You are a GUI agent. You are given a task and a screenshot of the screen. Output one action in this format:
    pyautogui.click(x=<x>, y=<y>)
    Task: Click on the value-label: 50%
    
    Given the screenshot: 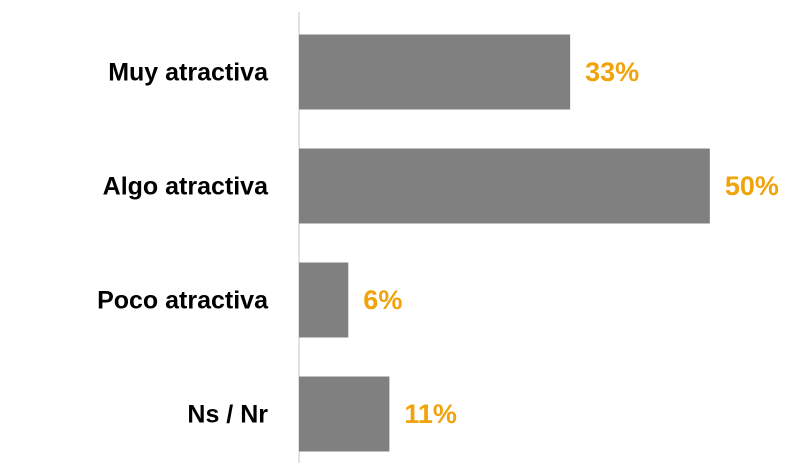 What is the action you would take?
    pyautogui.click(x=752, y=186)
    